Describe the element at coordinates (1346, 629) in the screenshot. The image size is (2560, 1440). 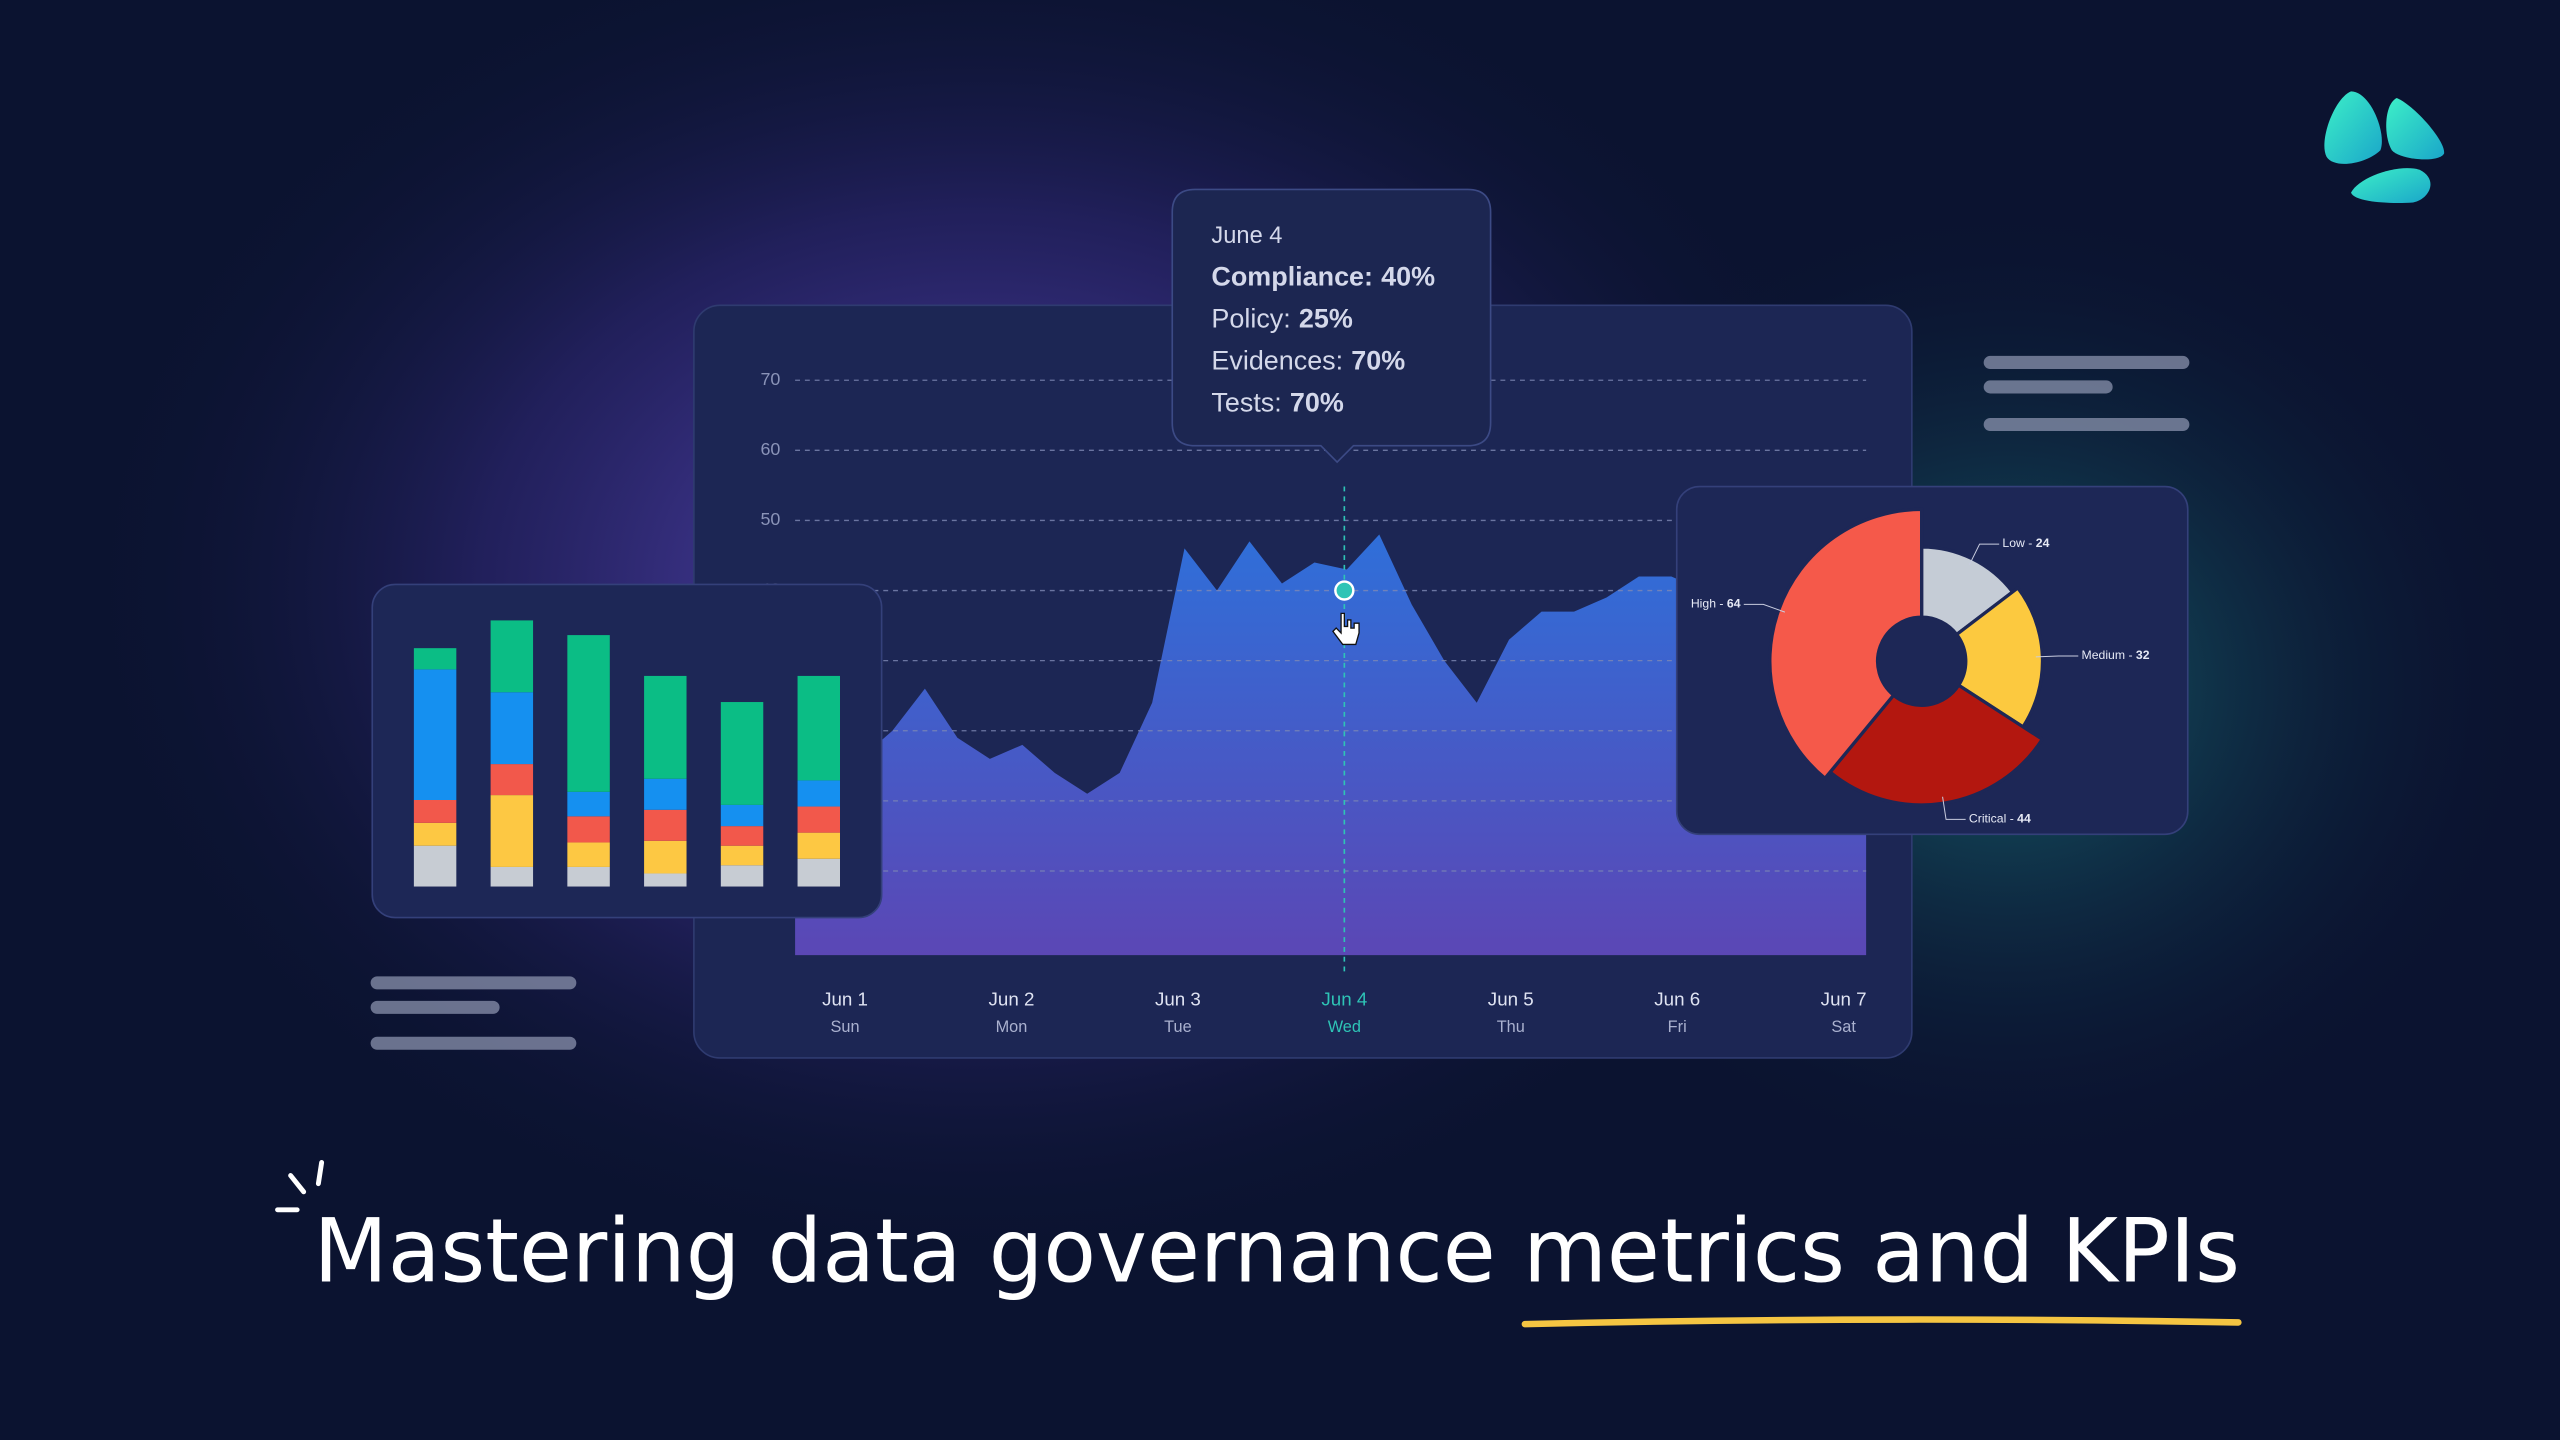
I see `cursor` at that location.